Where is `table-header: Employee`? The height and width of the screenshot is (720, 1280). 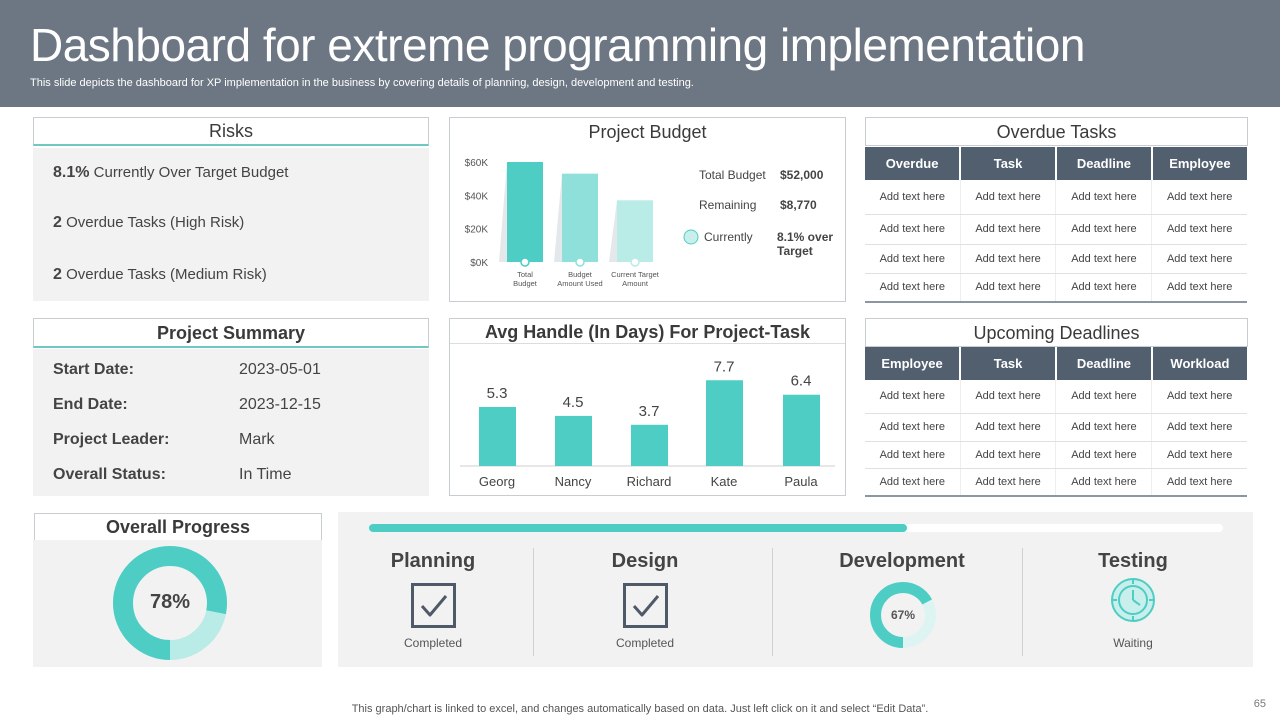 table-header: Employee is located at coordinates (913, 363).